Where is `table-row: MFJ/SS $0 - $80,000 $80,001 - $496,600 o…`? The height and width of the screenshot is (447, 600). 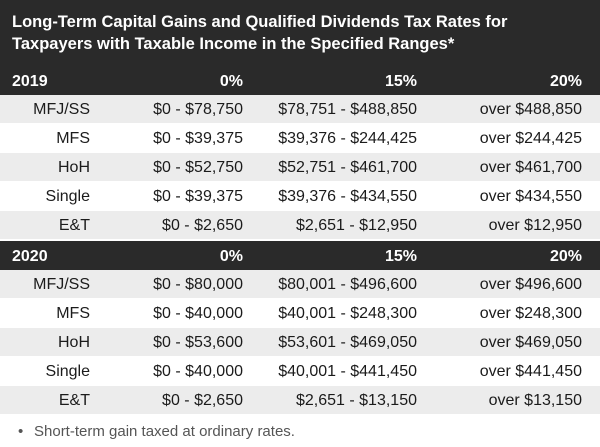
table-row: MFJ/SS $0 - $80,000 $80,001 - $496,600 o… is located at coordinates (300, 284).